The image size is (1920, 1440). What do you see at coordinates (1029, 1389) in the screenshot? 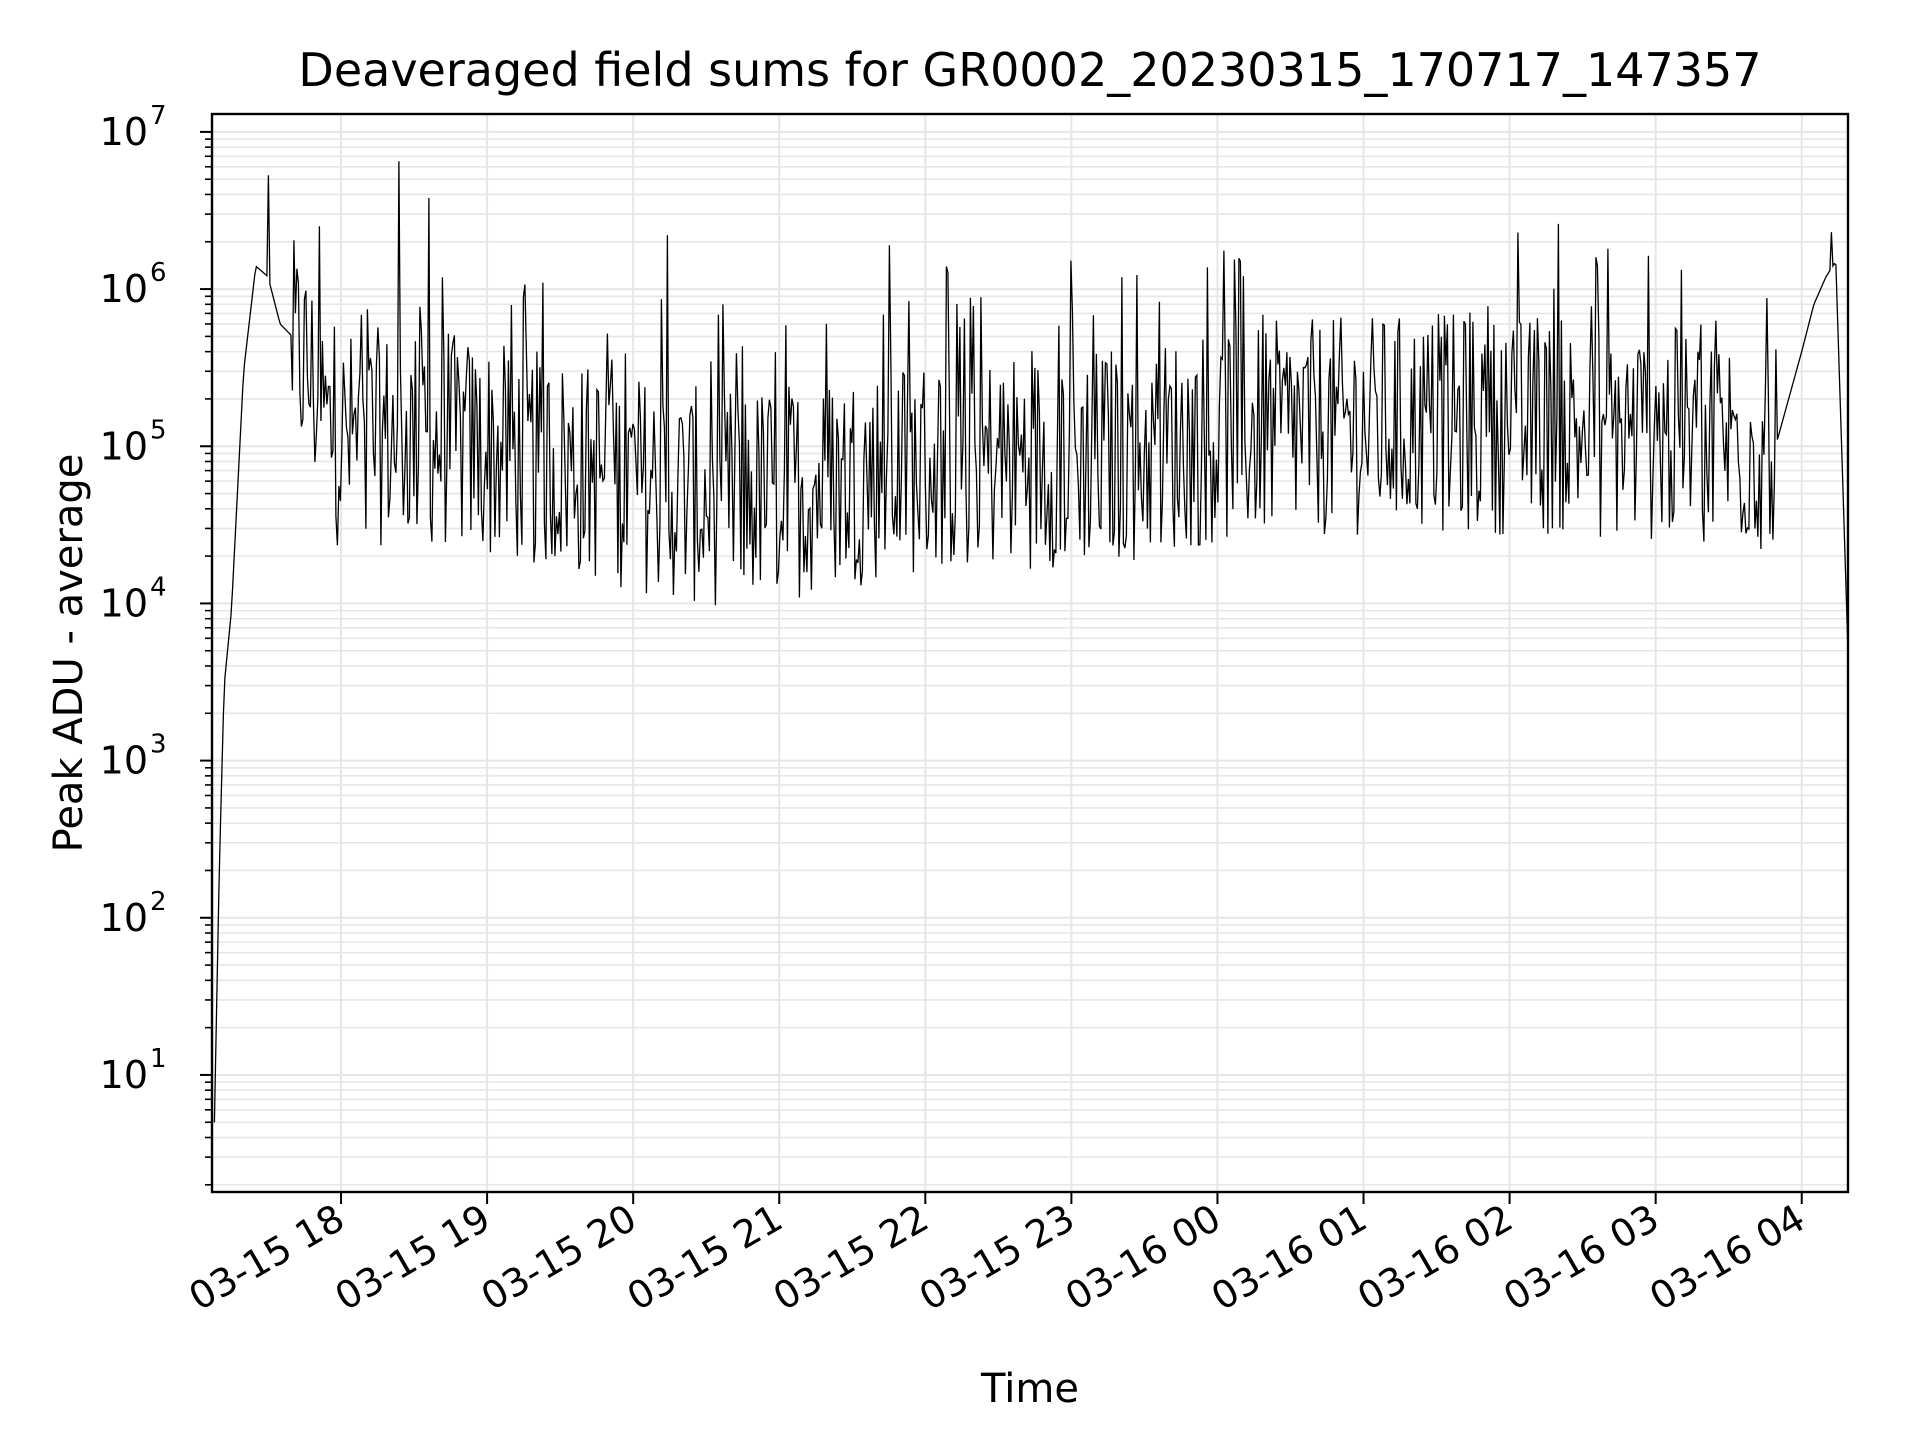
I see `x-axis-label: Time` at bounding box center [1029, 1389].